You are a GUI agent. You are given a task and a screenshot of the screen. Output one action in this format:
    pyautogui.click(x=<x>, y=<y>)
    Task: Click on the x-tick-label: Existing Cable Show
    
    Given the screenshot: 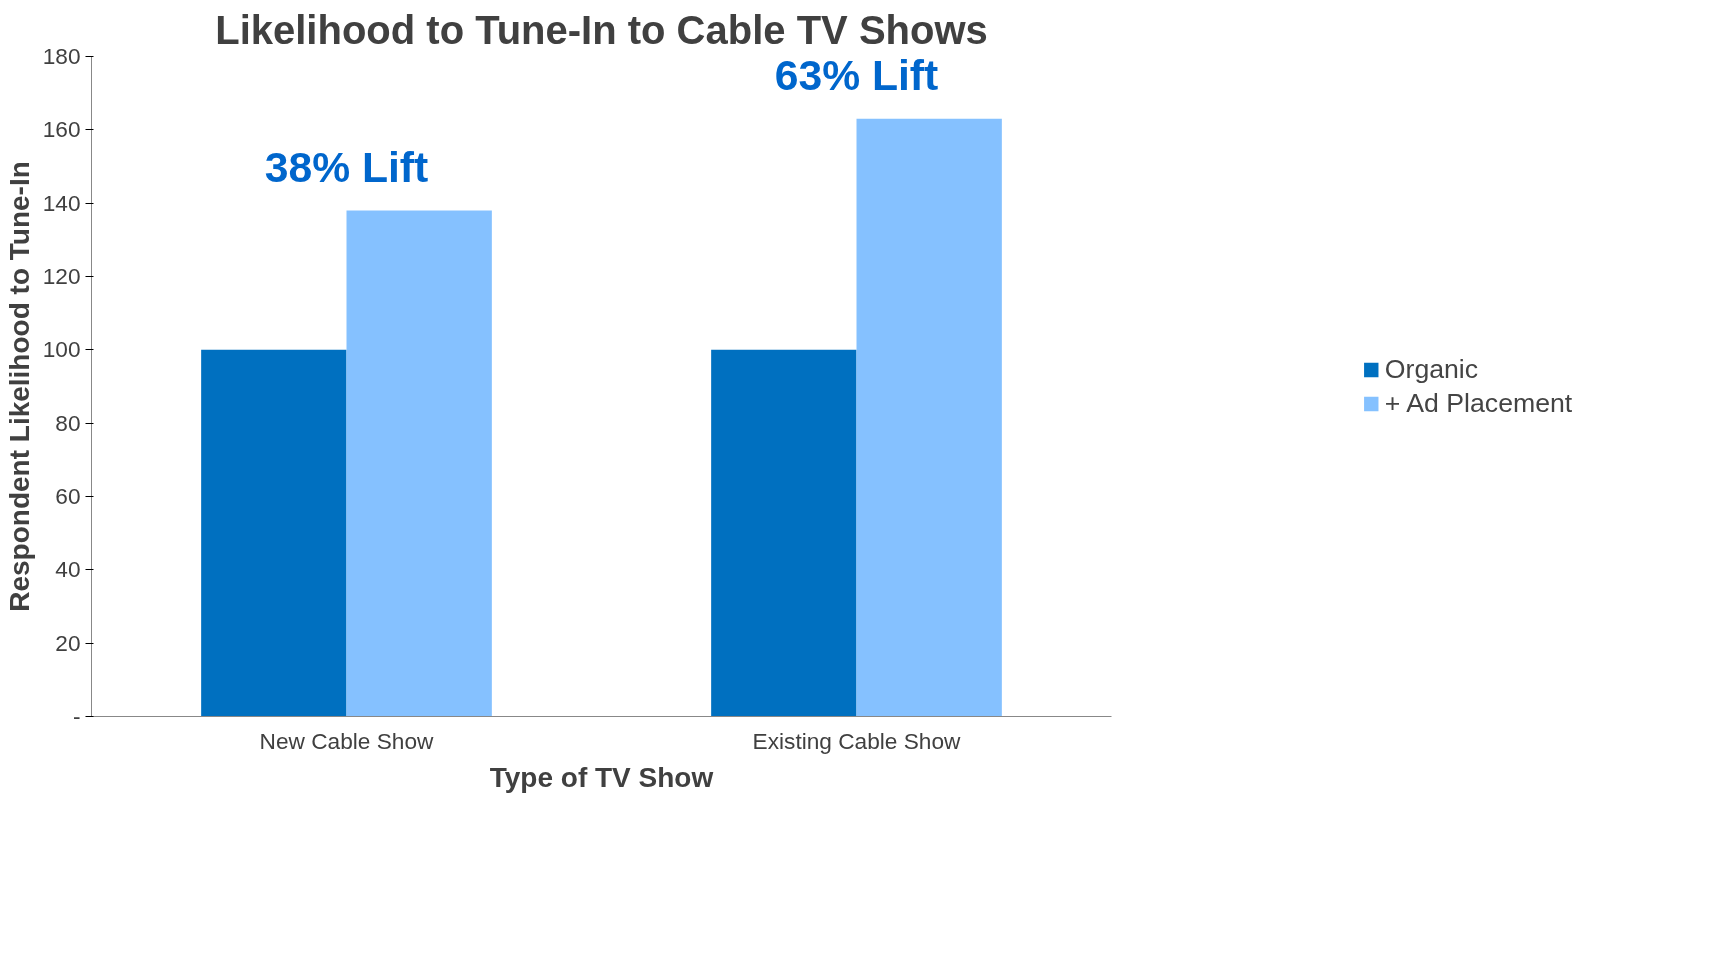 What is the action you would take?
    pyautogui.click(x=857, y=740)
    